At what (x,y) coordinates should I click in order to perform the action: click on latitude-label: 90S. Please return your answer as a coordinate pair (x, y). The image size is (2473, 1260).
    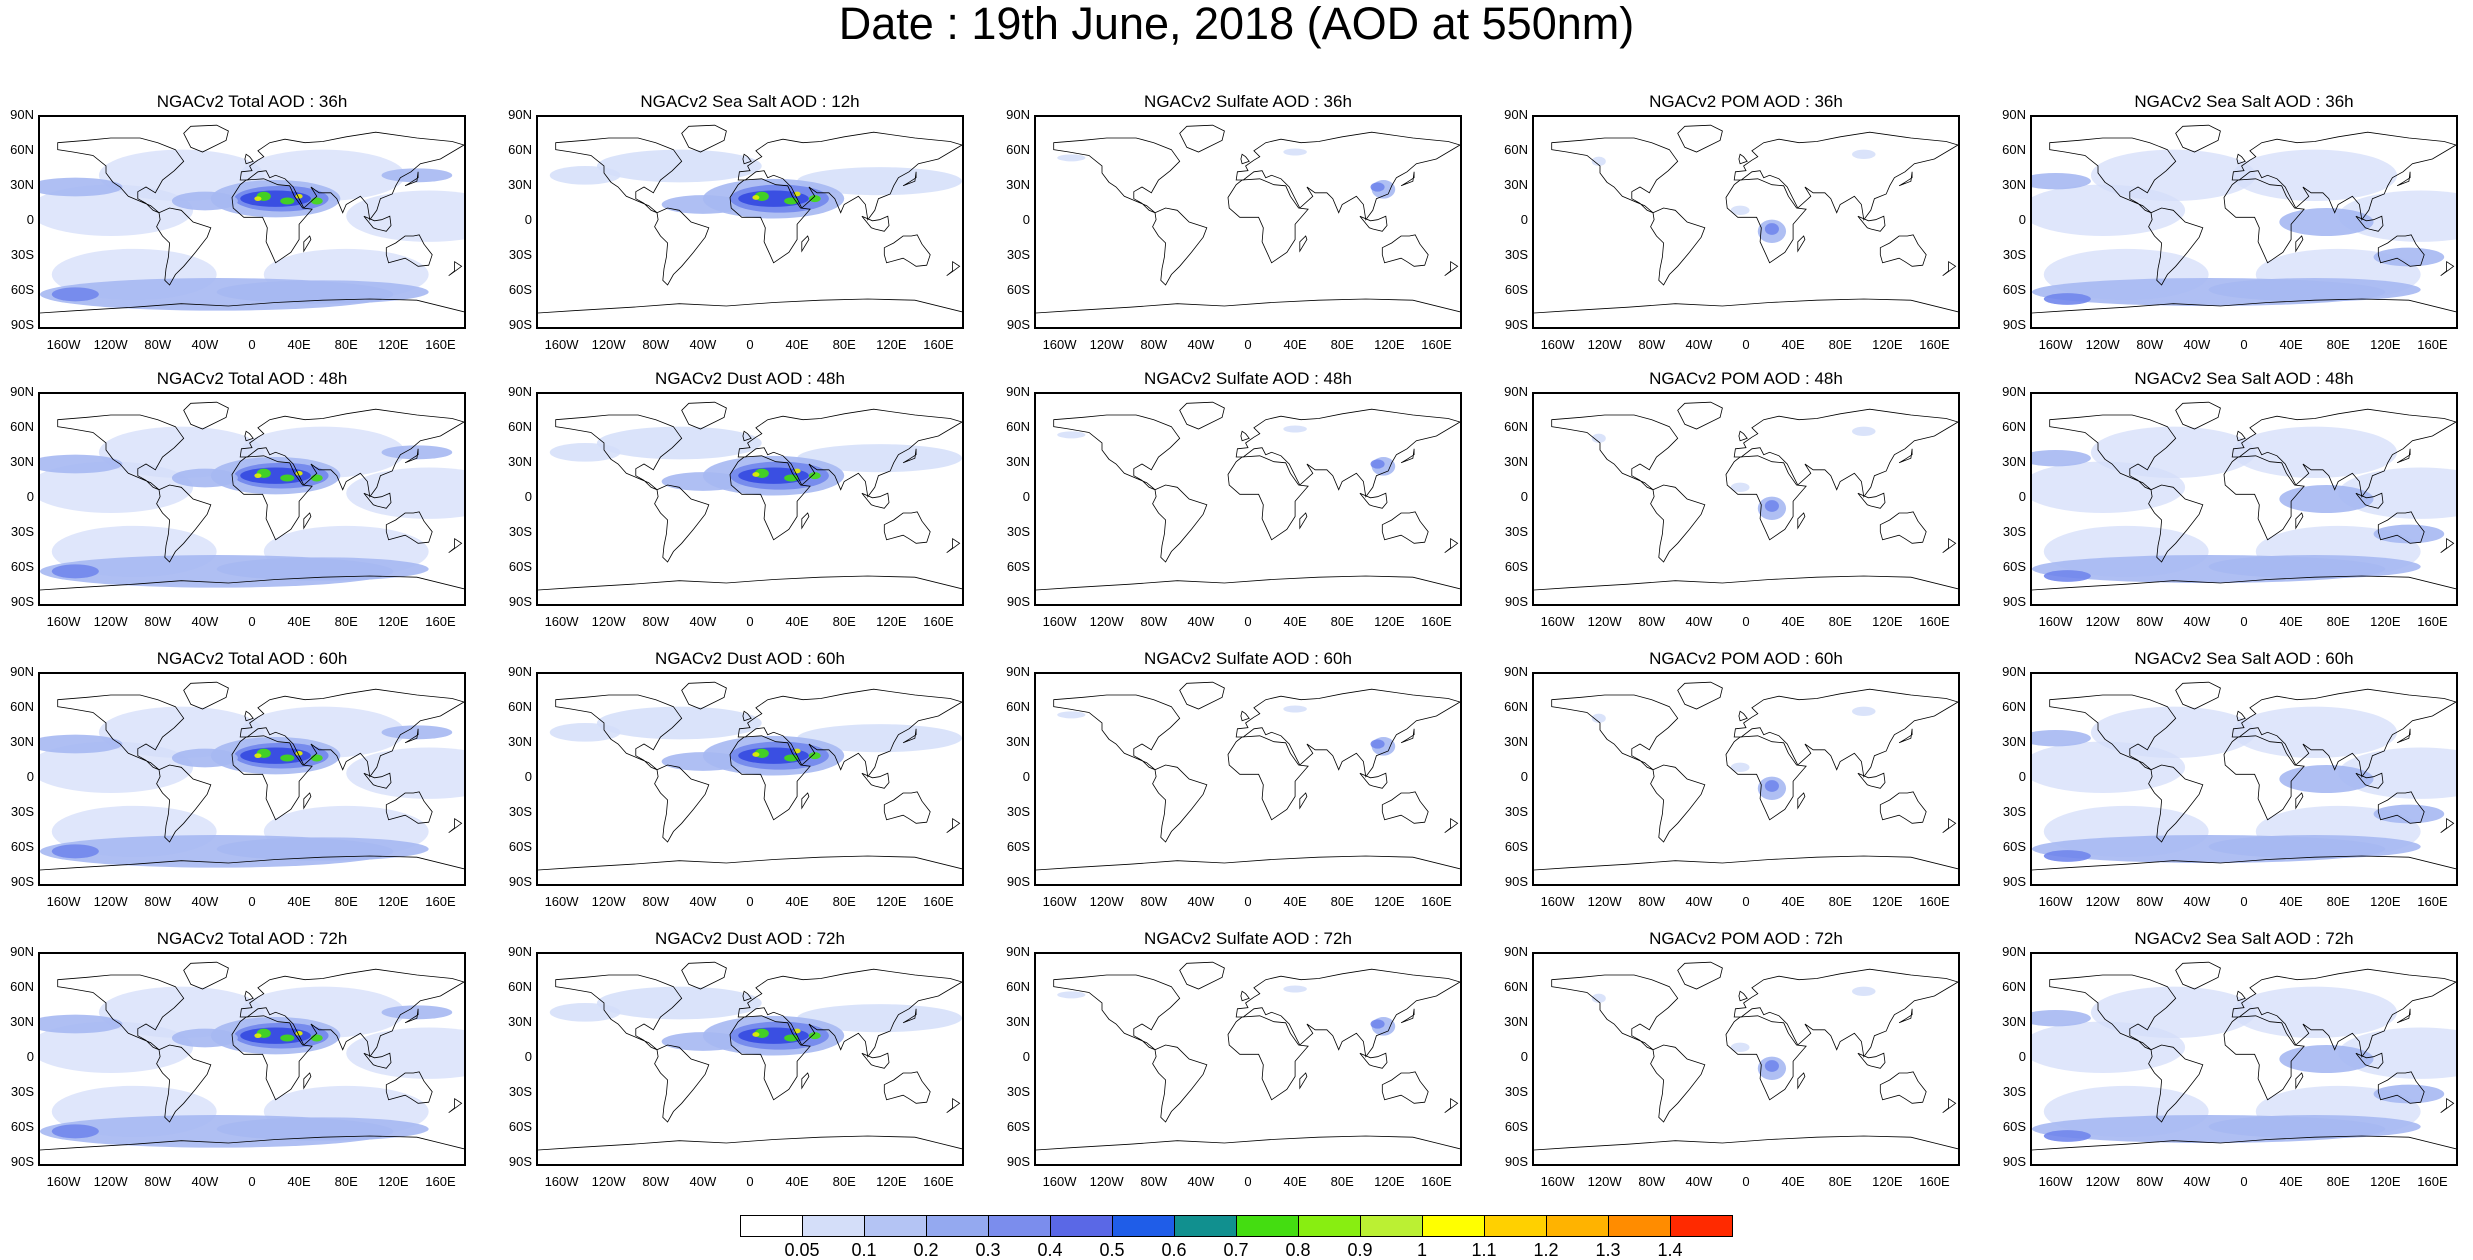
    Looking at the image, I should click on (1516, 601).